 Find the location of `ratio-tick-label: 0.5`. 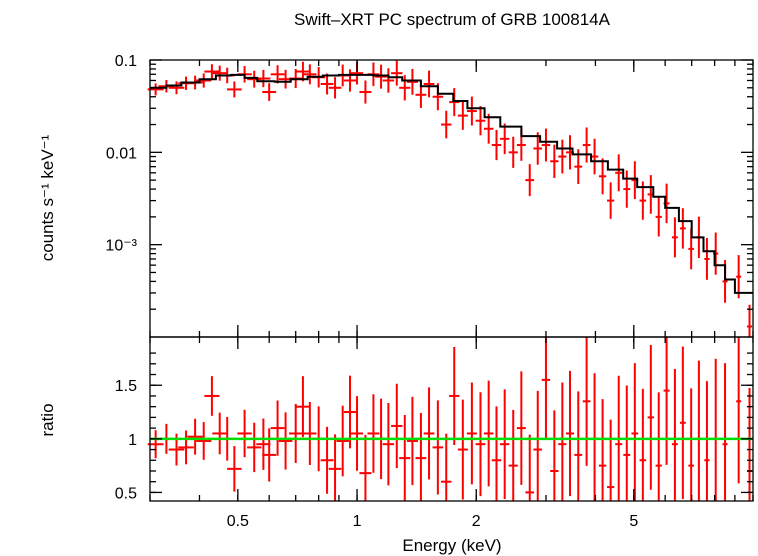

ratio-tick-label: 0.5 is located at coordinates (126, 493).